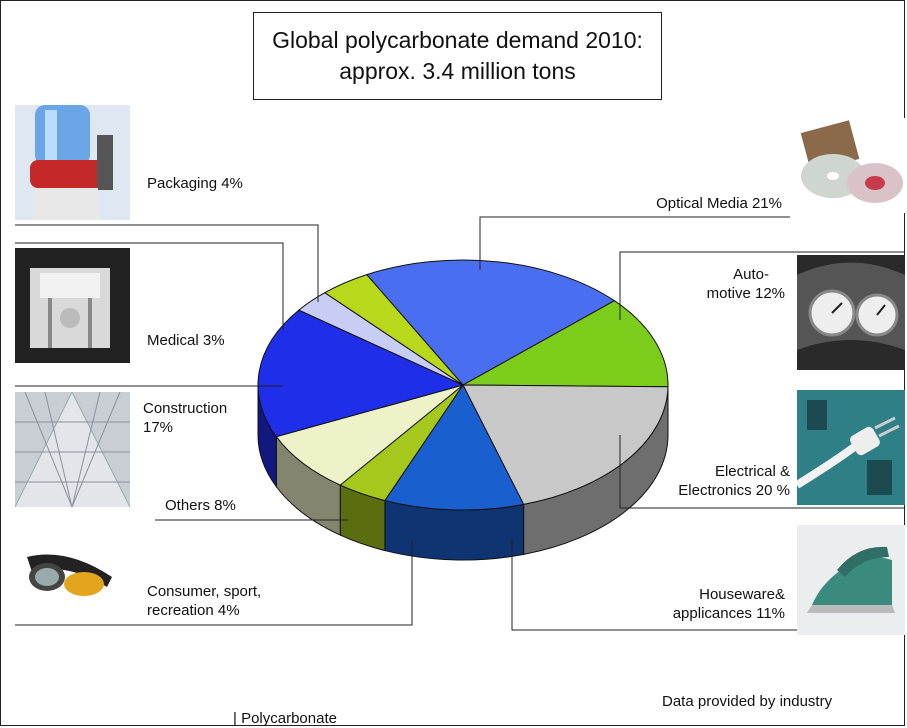 Image resolution: width=907 pixels, height=728 pixels. I want to click on medical-device-icon, so click(72, 305).